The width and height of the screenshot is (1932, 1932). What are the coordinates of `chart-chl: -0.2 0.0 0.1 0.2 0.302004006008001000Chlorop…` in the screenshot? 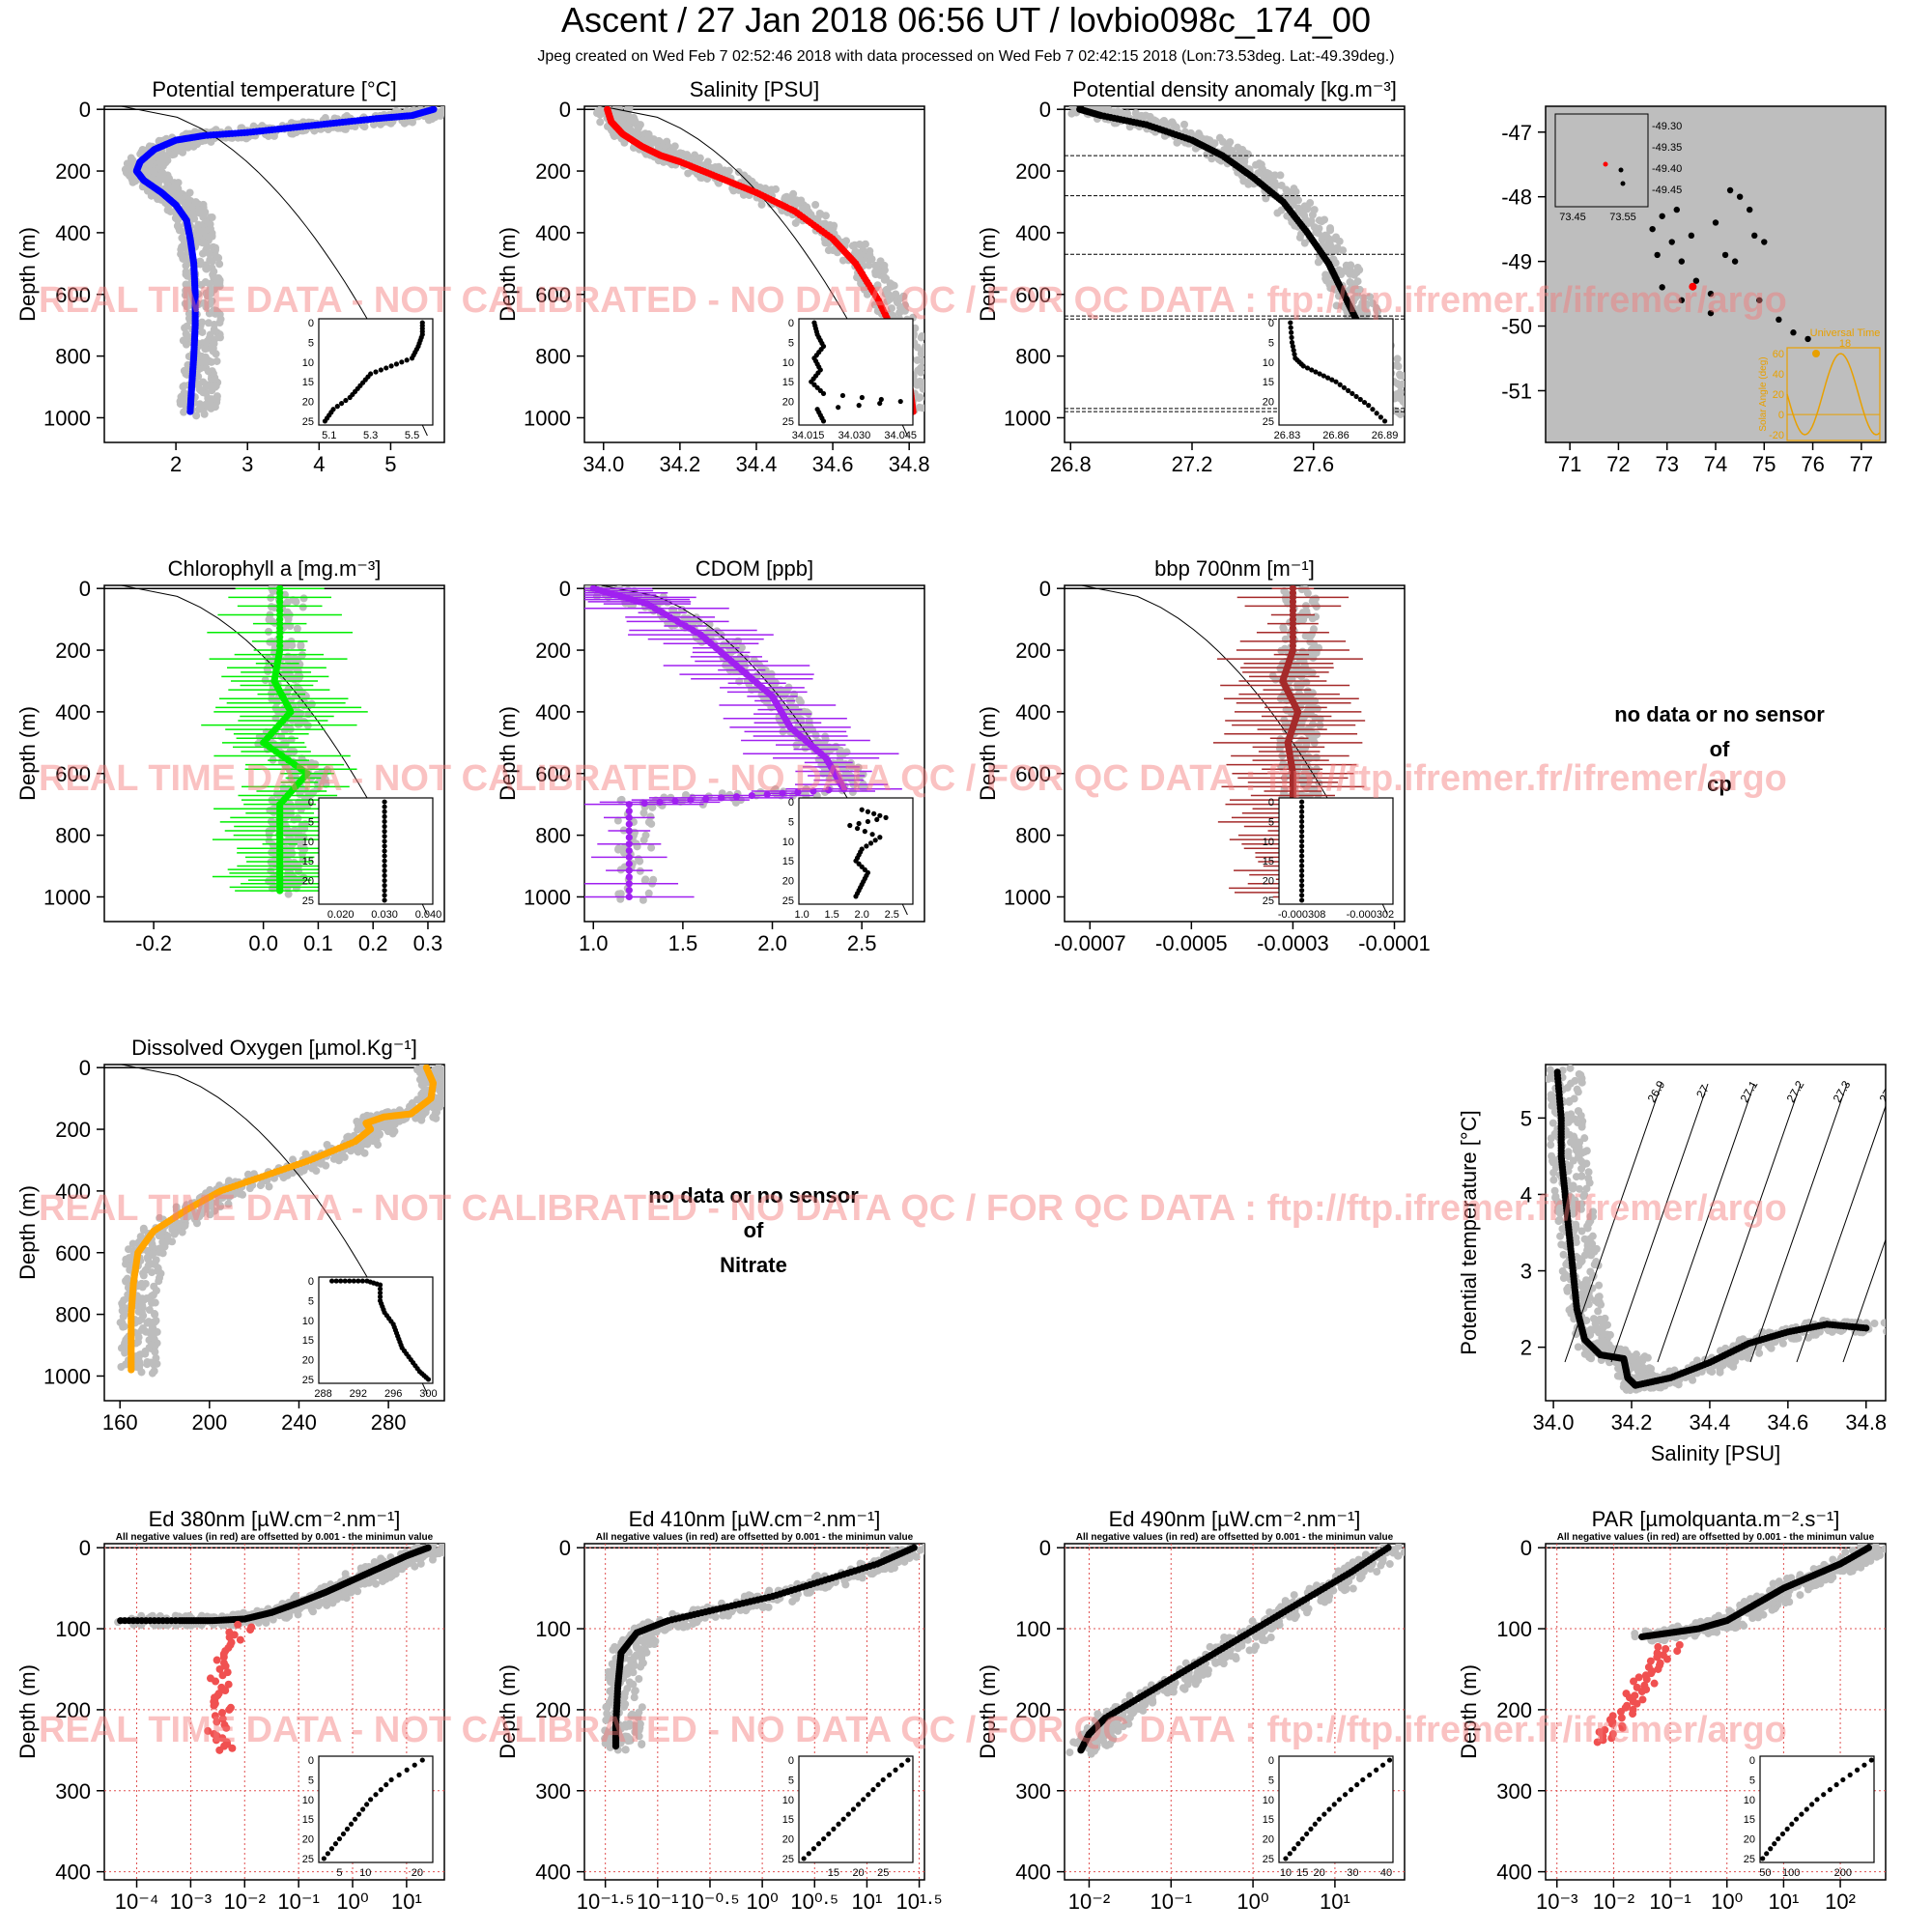 It's located at (230, 755).